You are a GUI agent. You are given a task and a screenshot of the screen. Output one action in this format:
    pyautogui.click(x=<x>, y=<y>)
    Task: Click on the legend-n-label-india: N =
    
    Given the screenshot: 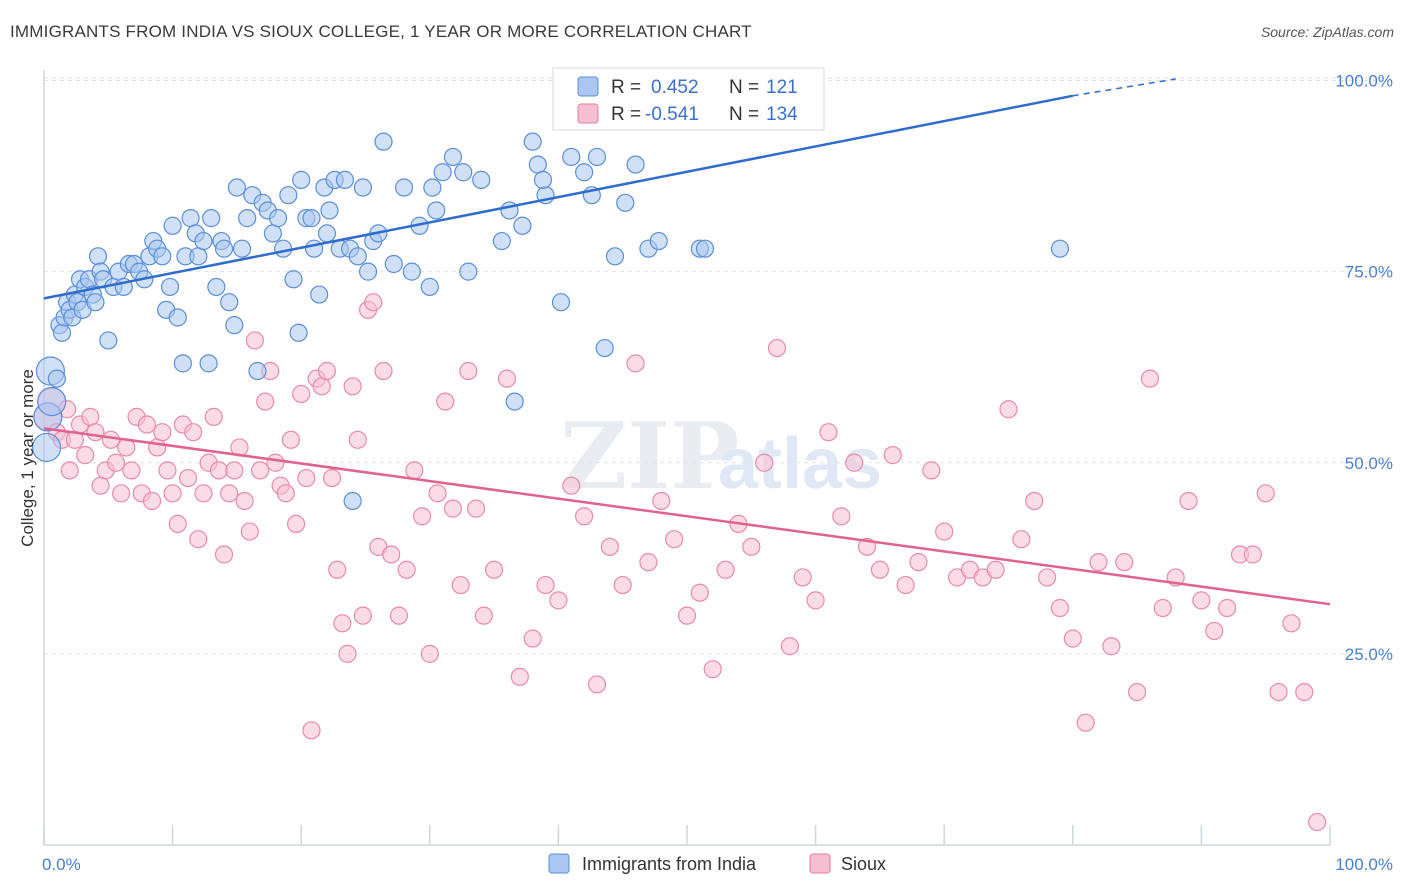 What is the action you would take?
    pyautogui.click(x=744, y=87)
    